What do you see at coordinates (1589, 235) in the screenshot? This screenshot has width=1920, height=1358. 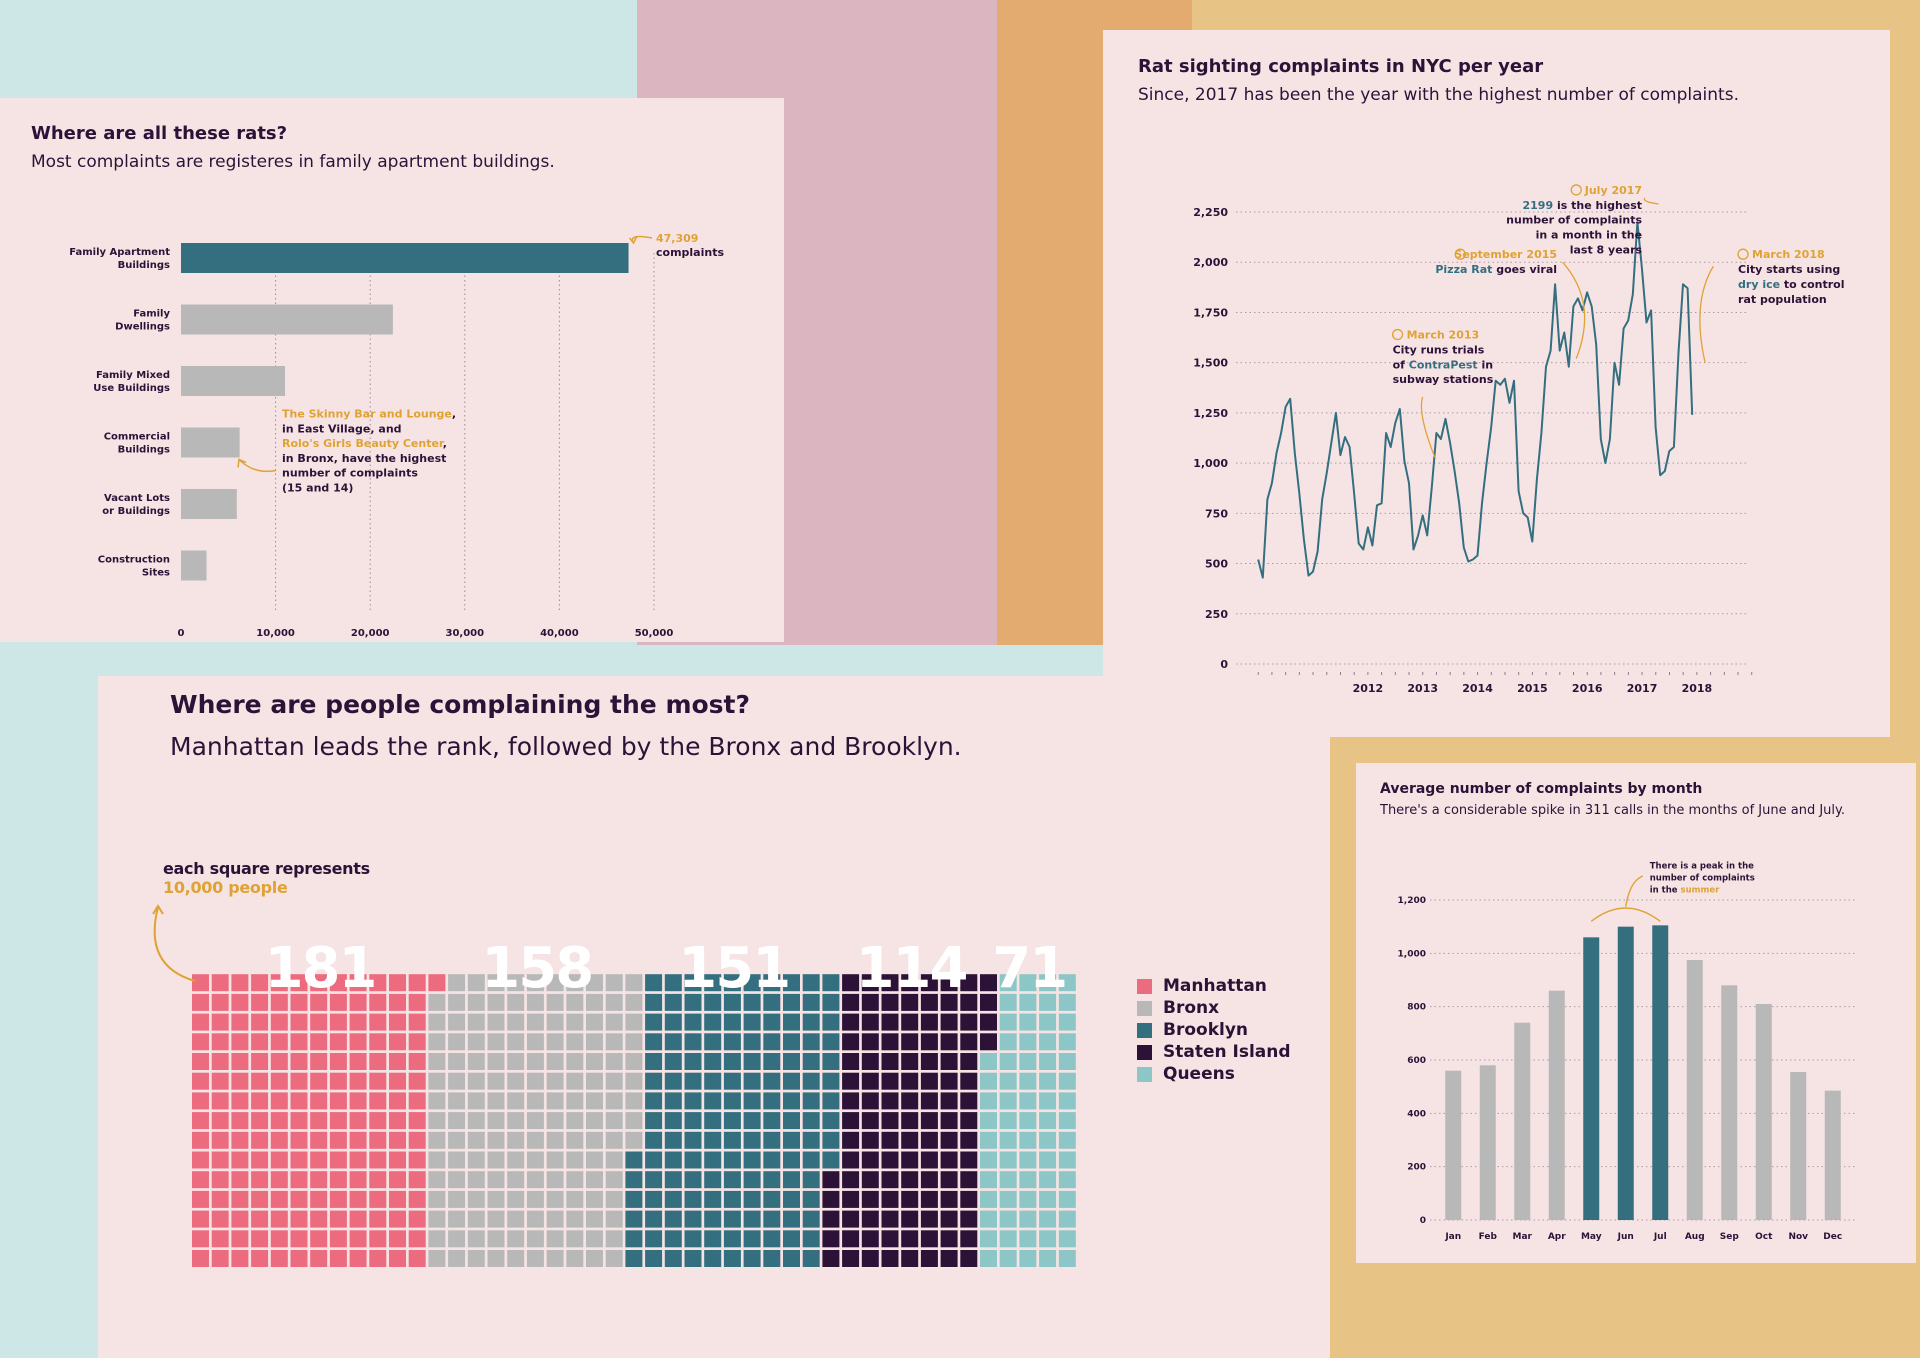 I see `annotation-text-segment: in a month in the` at bounding box center [1589, 235].